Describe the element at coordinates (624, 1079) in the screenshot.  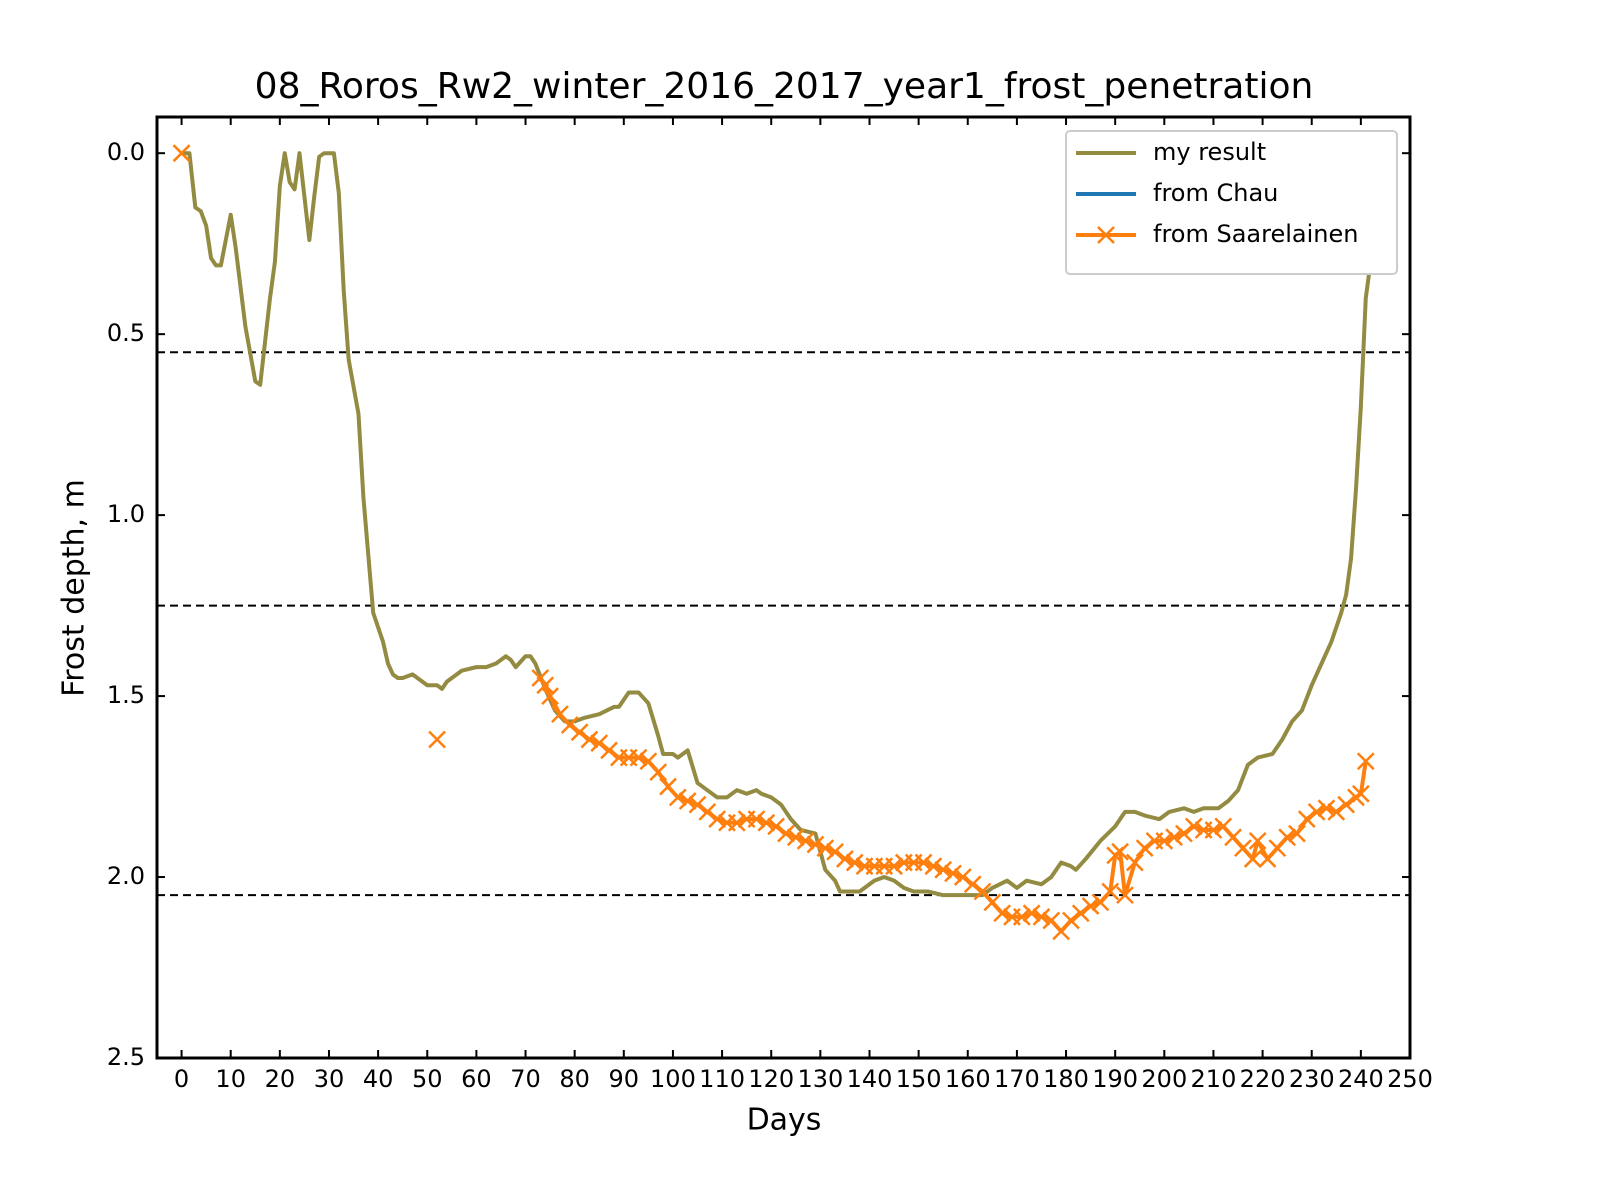
I see `x-tick-label: 90` at that location.